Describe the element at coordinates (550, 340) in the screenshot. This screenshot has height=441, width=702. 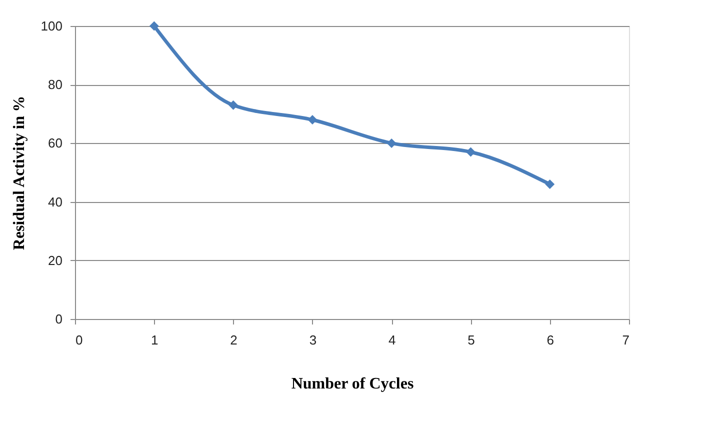
I see `x-tick-label: 6` at that location.